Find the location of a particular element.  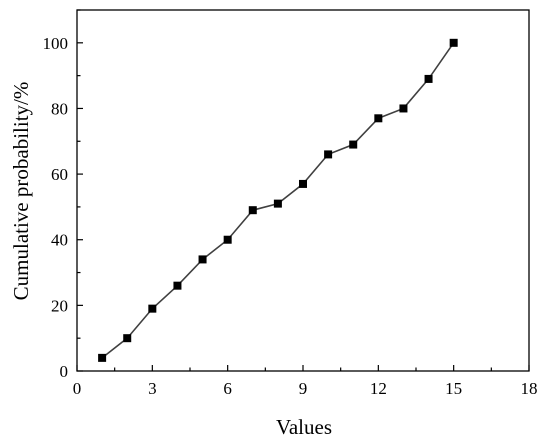

x-axis-title: Values is located at coordinates (304, 427).